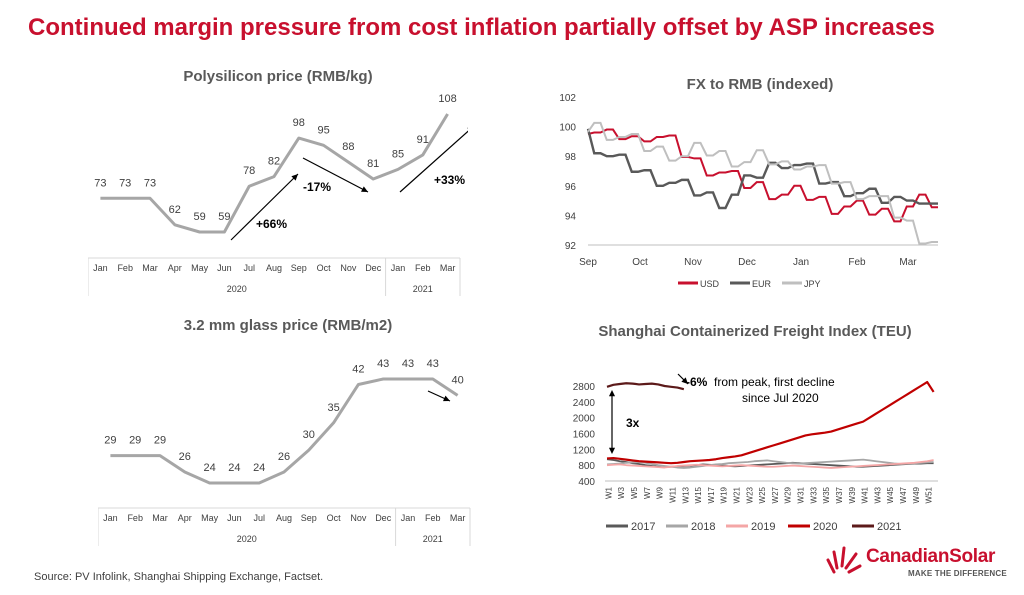  I want to click on glass-x-tick: Jun, so click(234, 518).